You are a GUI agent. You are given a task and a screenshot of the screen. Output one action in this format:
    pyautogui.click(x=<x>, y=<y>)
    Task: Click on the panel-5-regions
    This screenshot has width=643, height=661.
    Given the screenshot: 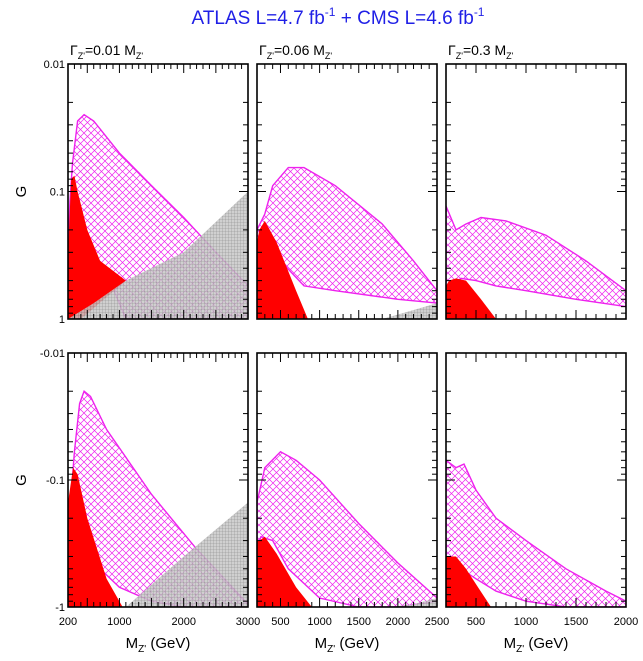 What is the action you would take?
    pyautogui.click(x=347, y=528)
    